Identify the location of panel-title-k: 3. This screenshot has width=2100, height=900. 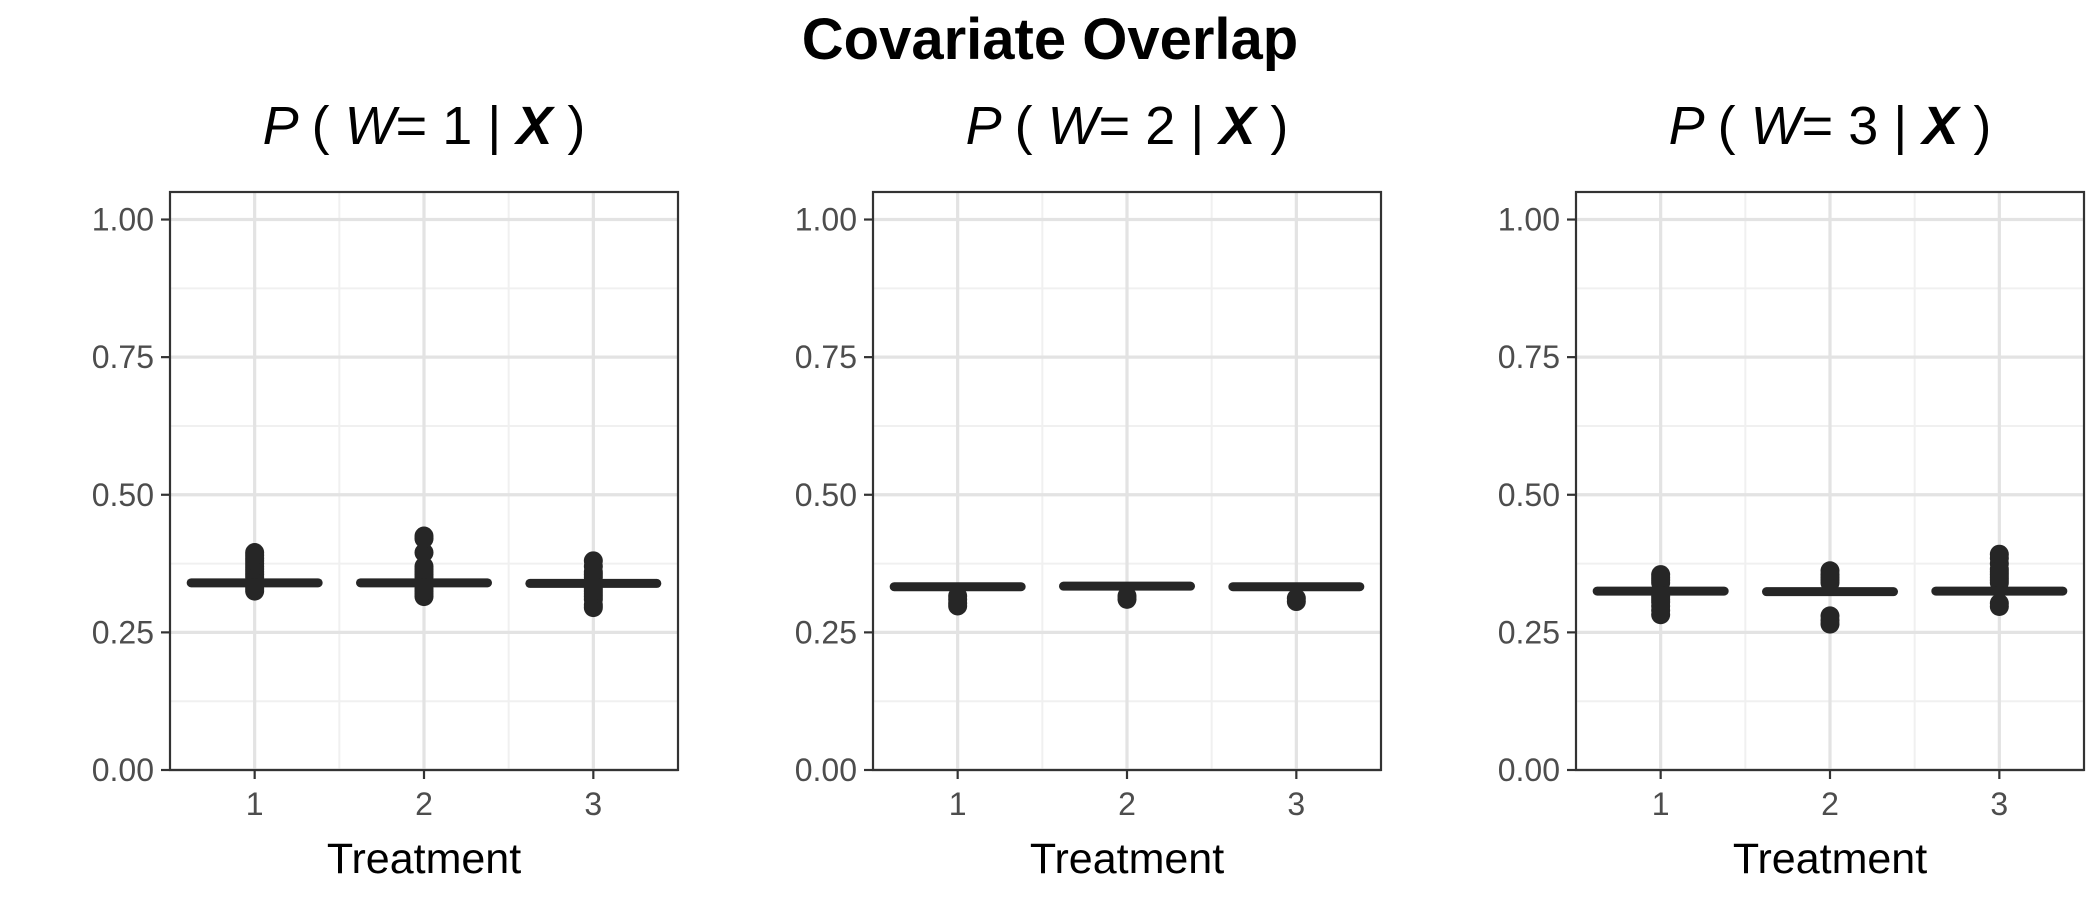
(1863, 126).